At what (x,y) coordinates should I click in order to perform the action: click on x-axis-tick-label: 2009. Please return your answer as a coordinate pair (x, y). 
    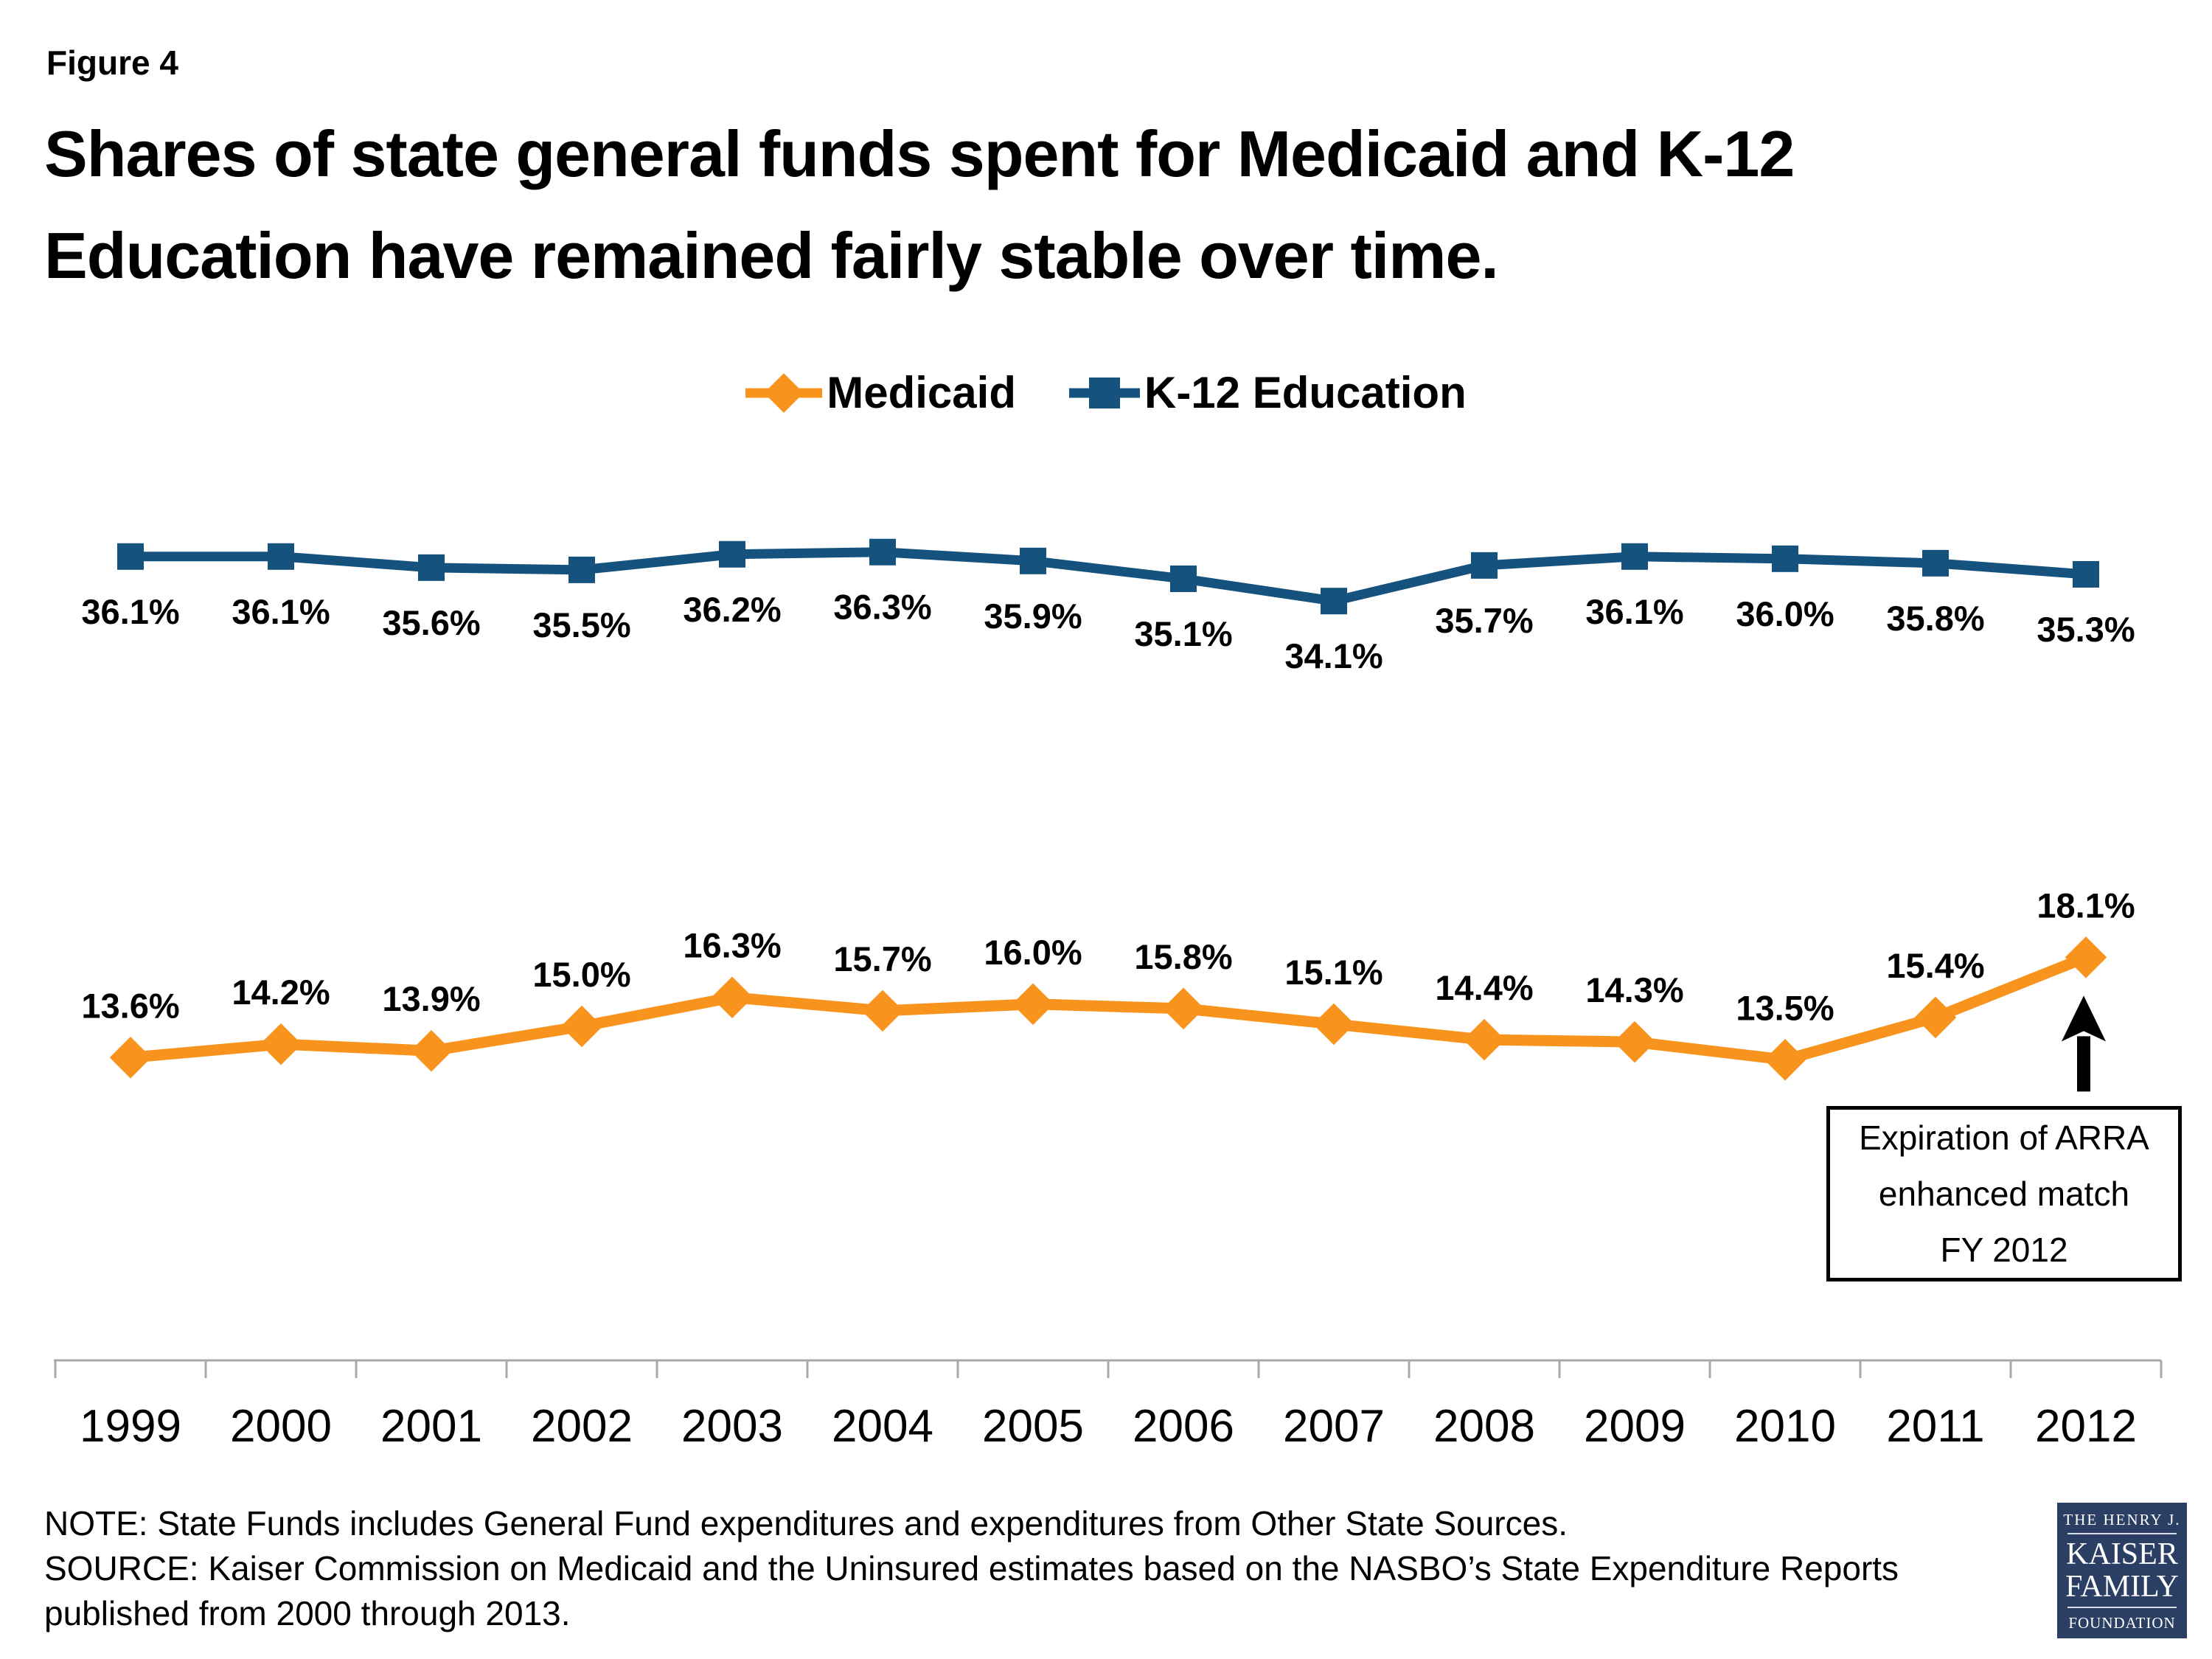
    Looking at the image, I should click on (1635, 1426).